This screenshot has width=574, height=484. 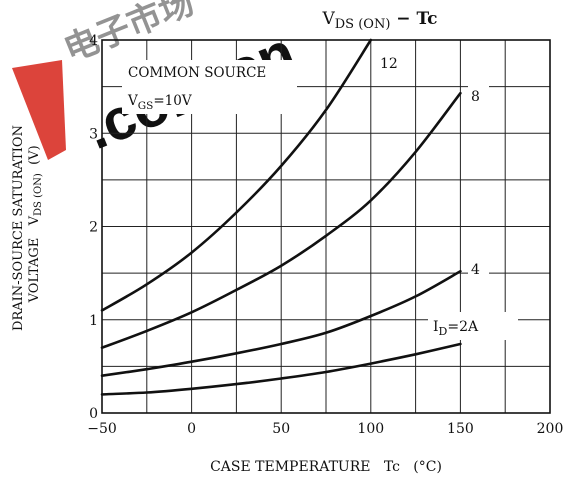 I want to click on y-axis-label-line1: DRAIN-SOURCE SATURATION, so click(x=18, y=228).